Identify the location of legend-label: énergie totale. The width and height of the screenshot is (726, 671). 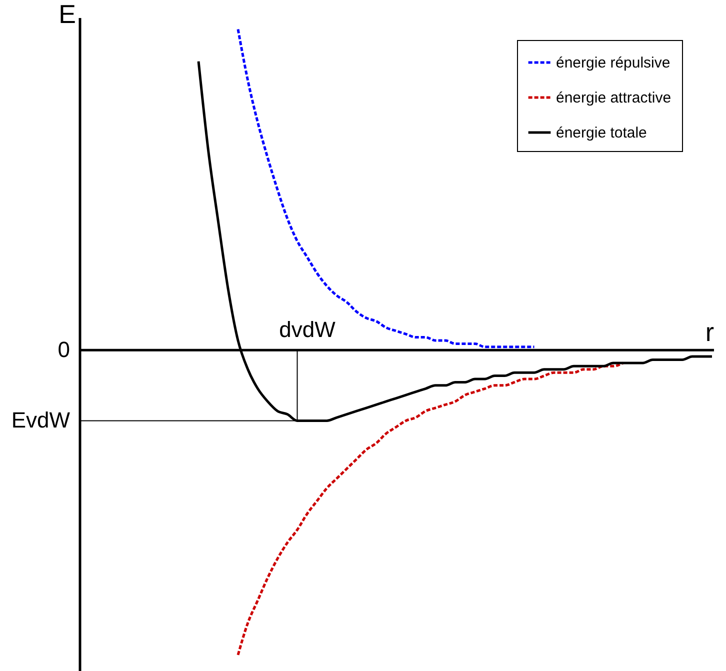
(601, 133).